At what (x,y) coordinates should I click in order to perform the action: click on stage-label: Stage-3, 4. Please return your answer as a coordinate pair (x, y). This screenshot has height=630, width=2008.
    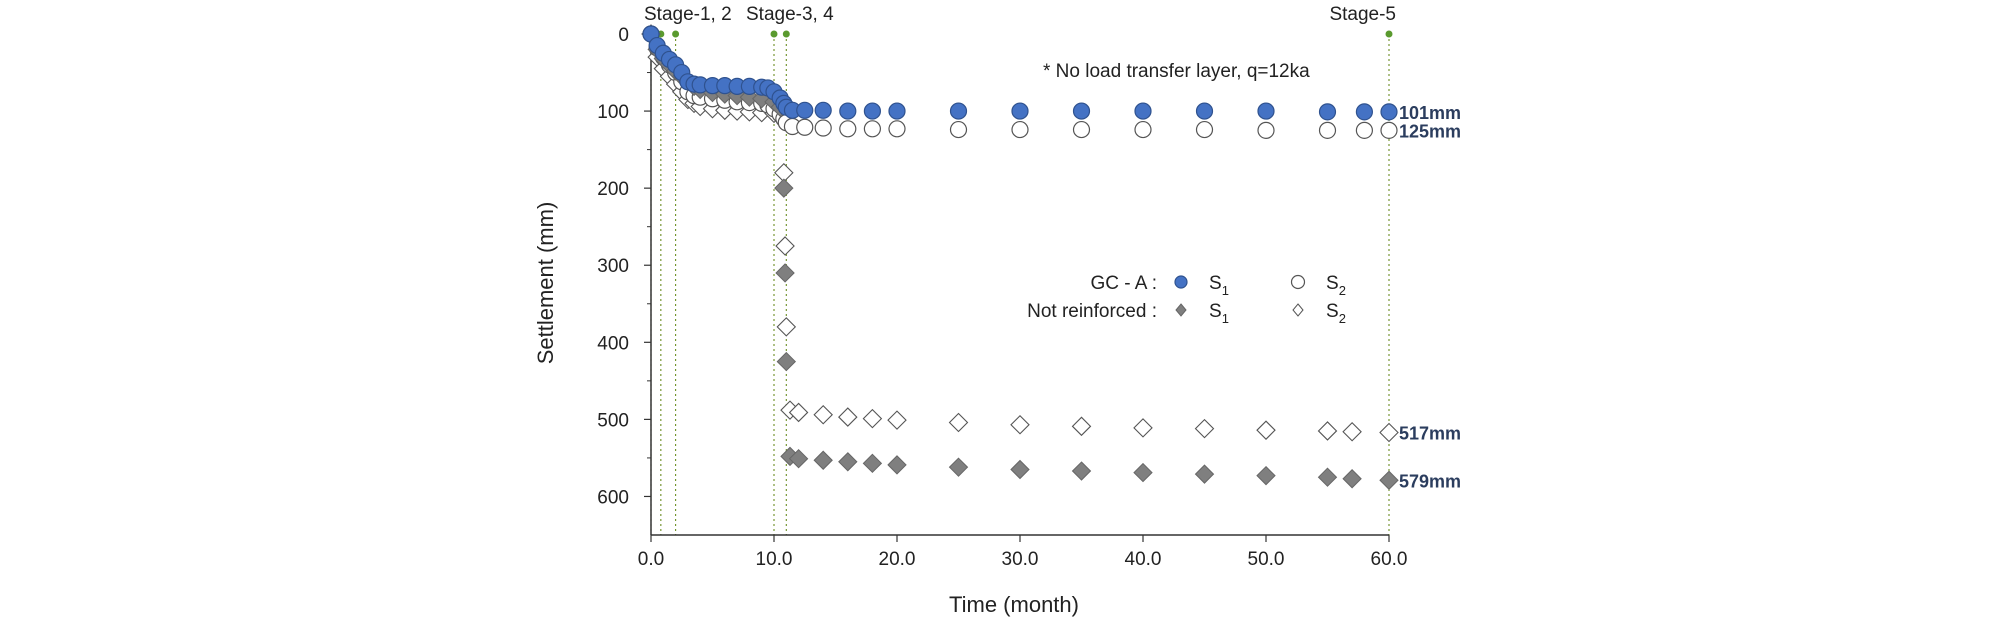
    Looking at the image, I should click on (790, 14).